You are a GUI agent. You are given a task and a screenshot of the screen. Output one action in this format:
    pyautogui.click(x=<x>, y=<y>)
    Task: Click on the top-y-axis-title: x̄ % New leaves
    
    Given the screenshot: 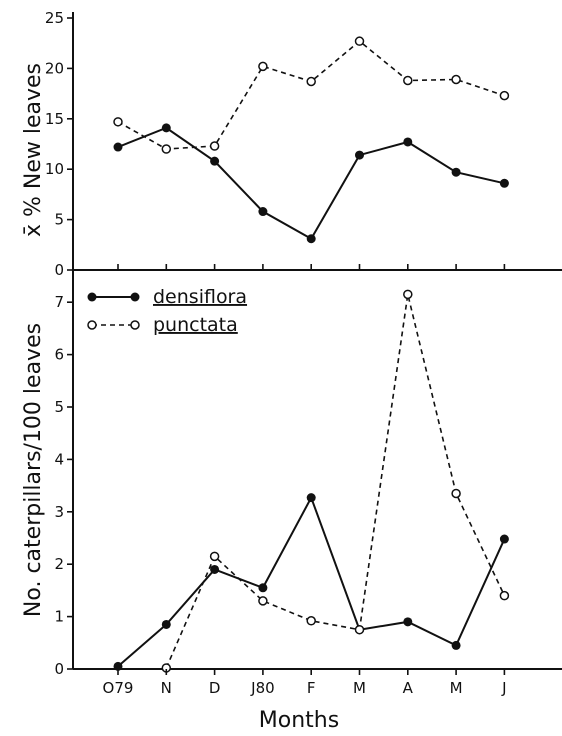 What is the action you would take?
    pyautogui.click(x=33, y=150)
    